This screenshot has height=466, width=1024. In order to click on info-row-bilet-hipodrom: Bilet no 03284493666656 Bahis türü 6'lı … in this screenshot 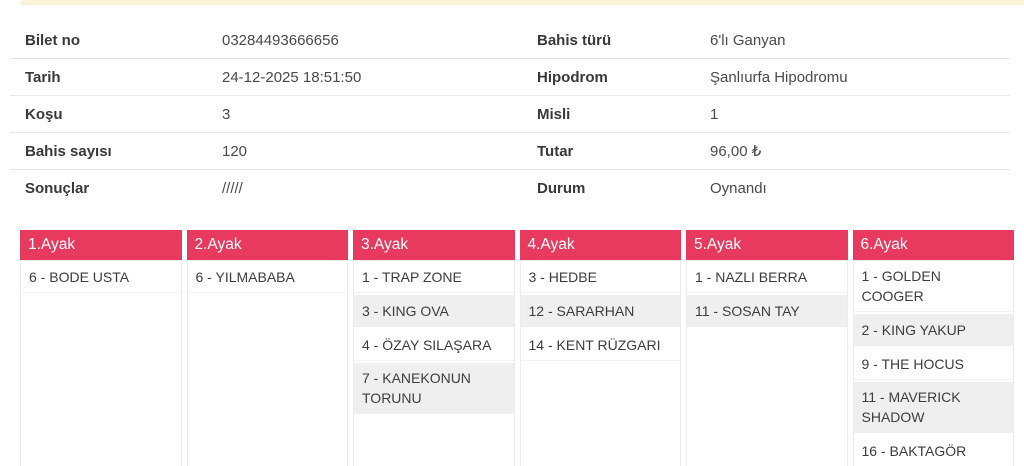, I will do `click(510, 40)`.